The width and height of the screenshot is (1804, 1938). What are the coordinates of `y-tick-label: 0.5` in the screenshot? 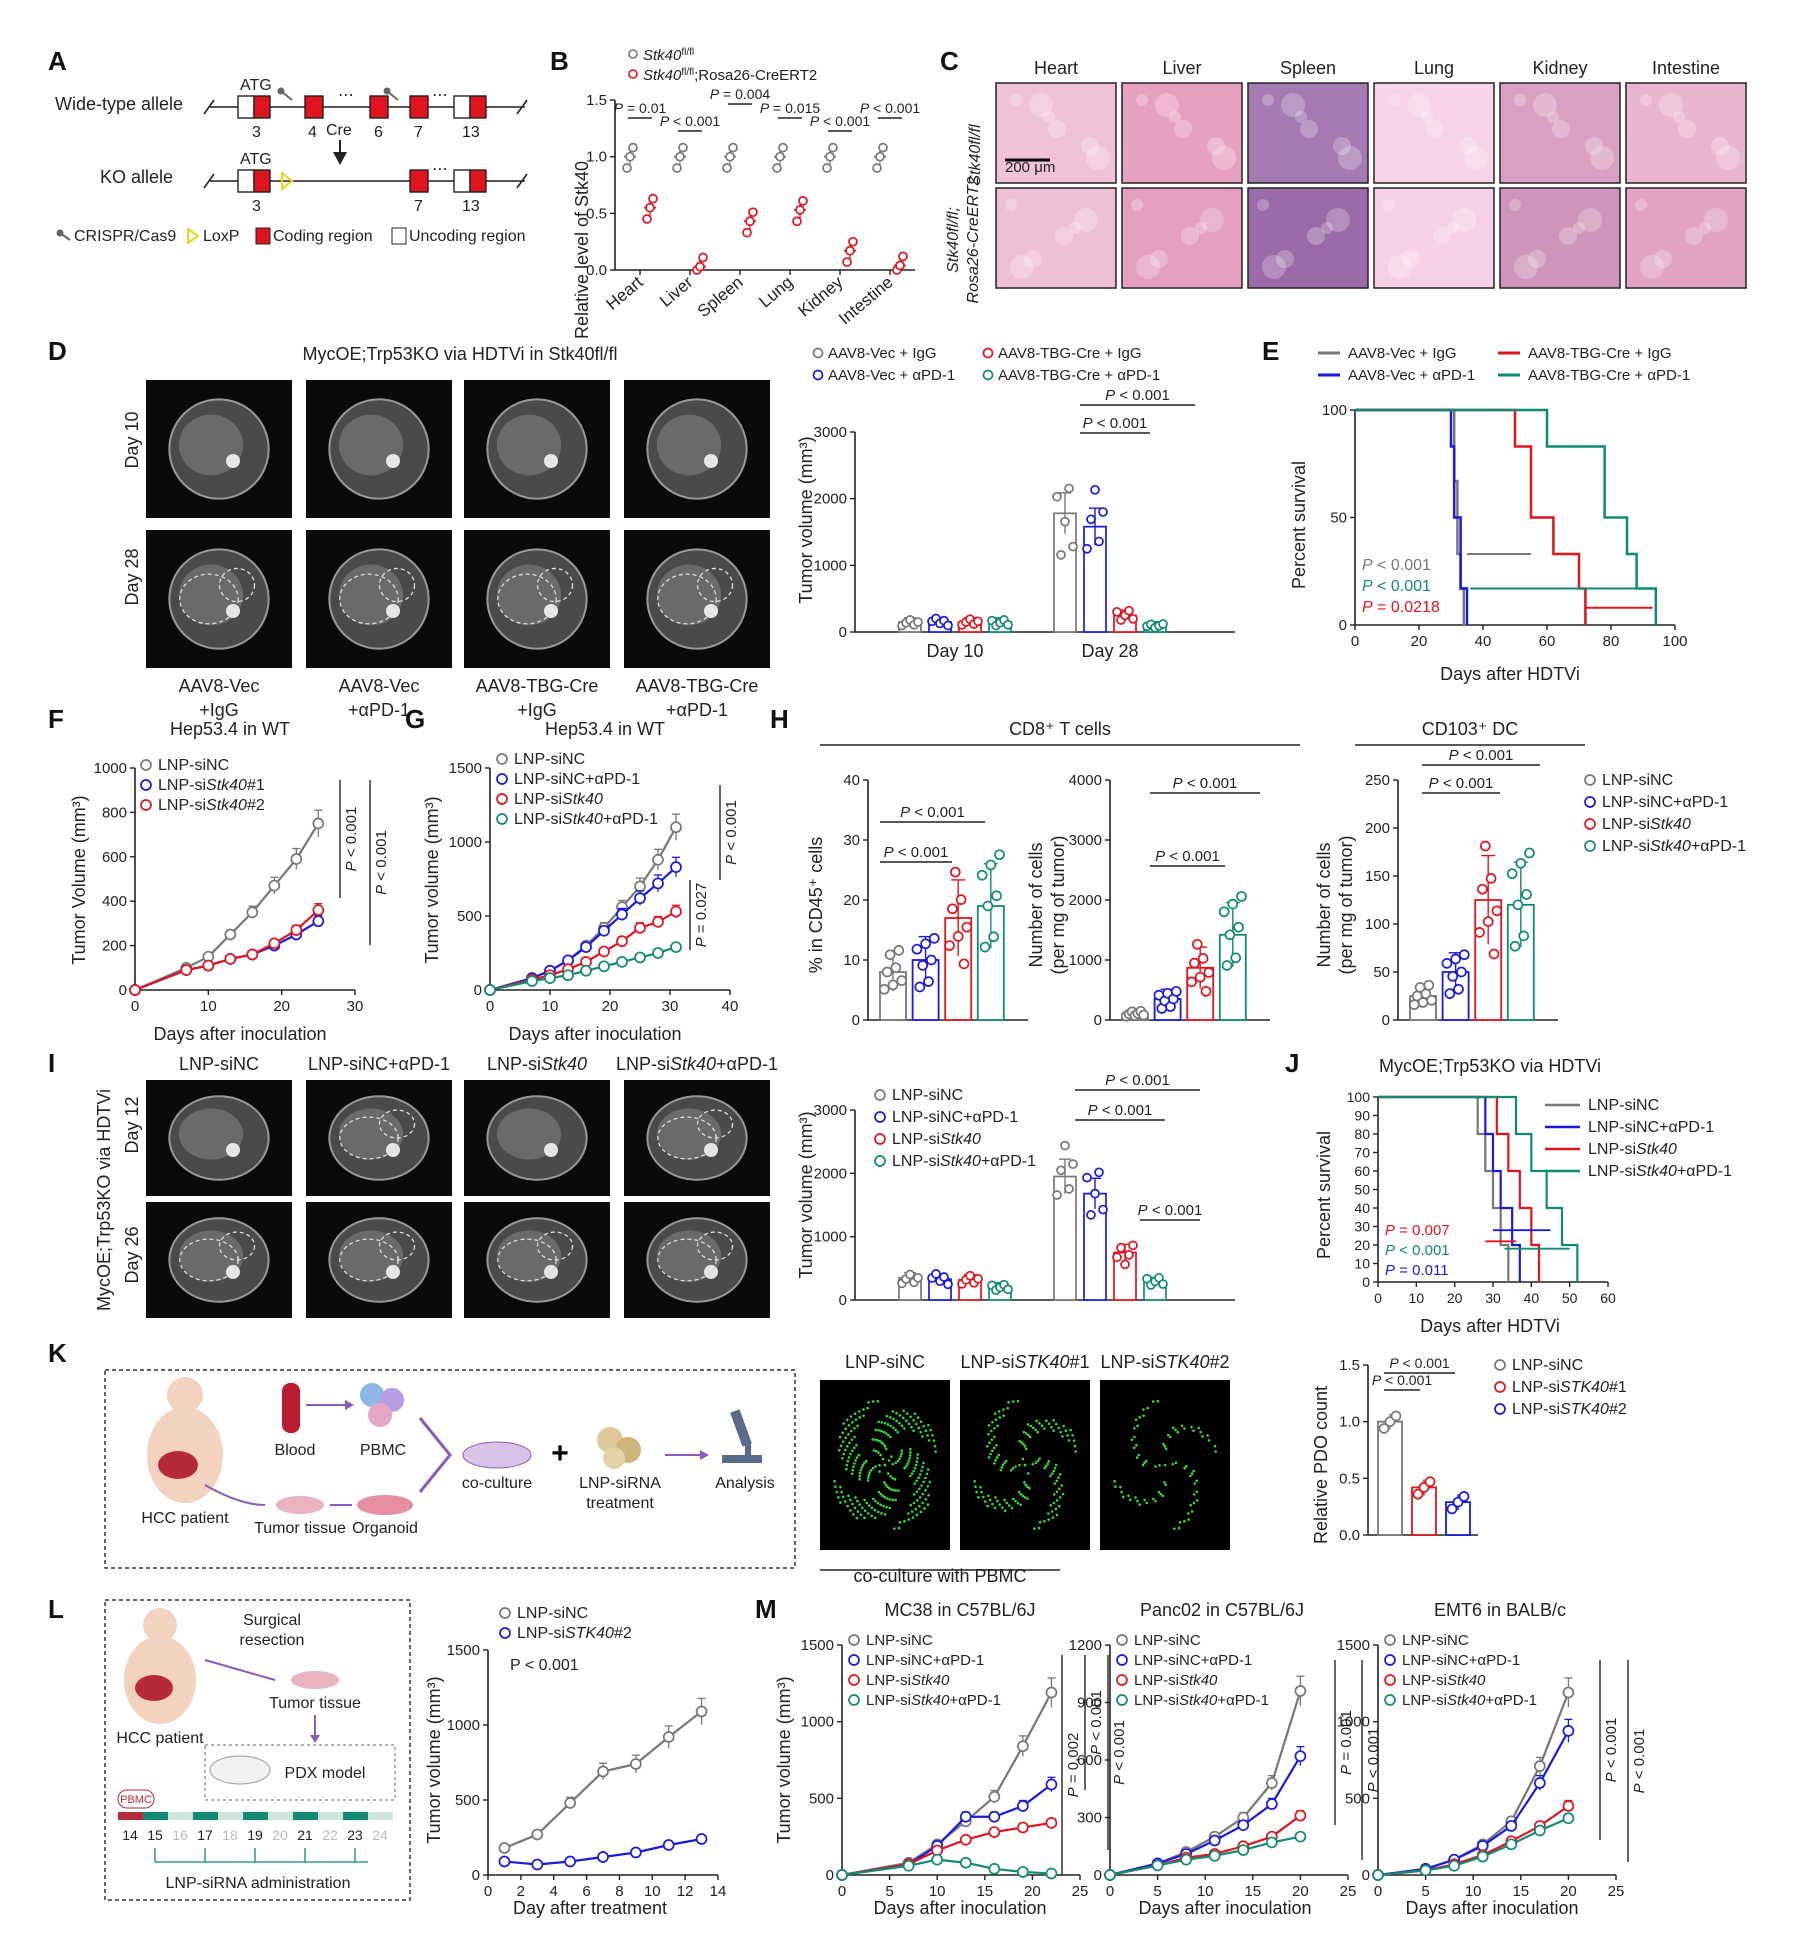 It's located at (596, 213).